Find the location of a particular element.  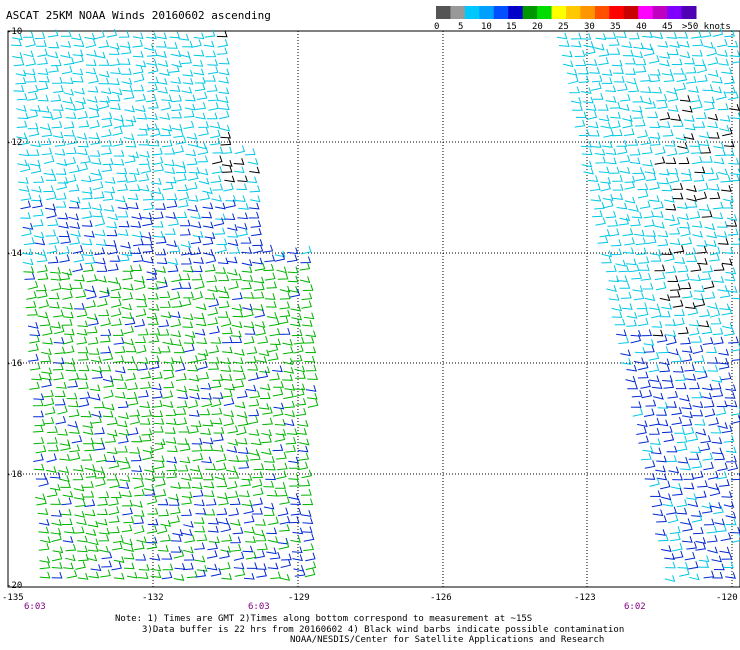

legend-tick: 15 is located at coordinates (511, 27).